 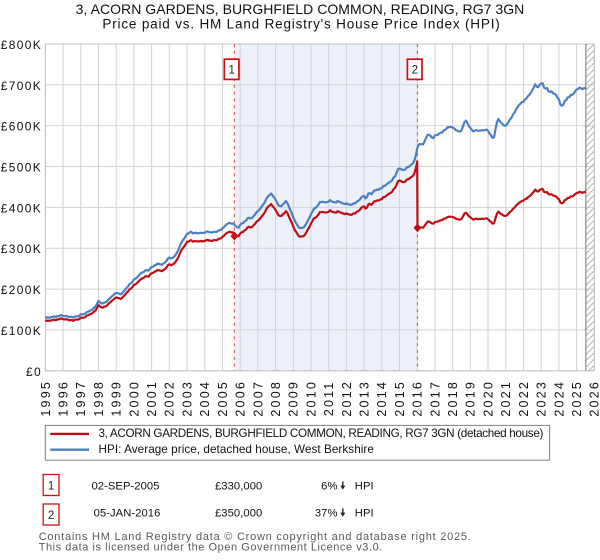 I want to click on svg-text: 1999, so click(x=117, y=398).